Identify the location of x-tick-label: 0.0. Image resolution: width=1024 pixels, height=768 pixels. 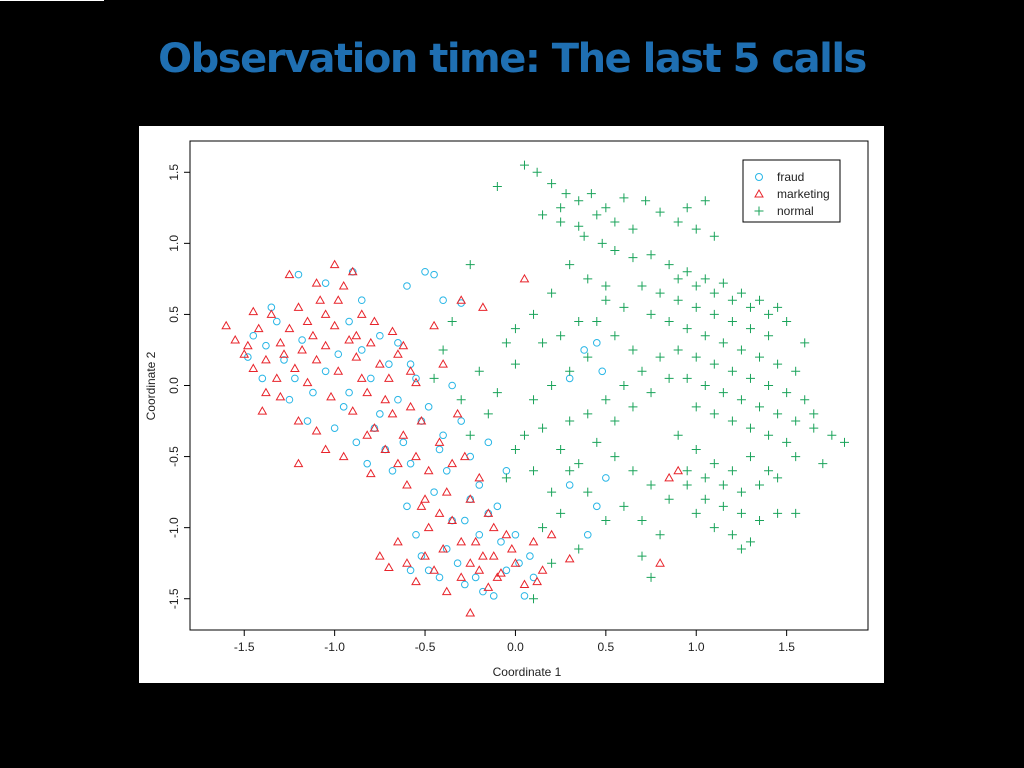
(515, 647).